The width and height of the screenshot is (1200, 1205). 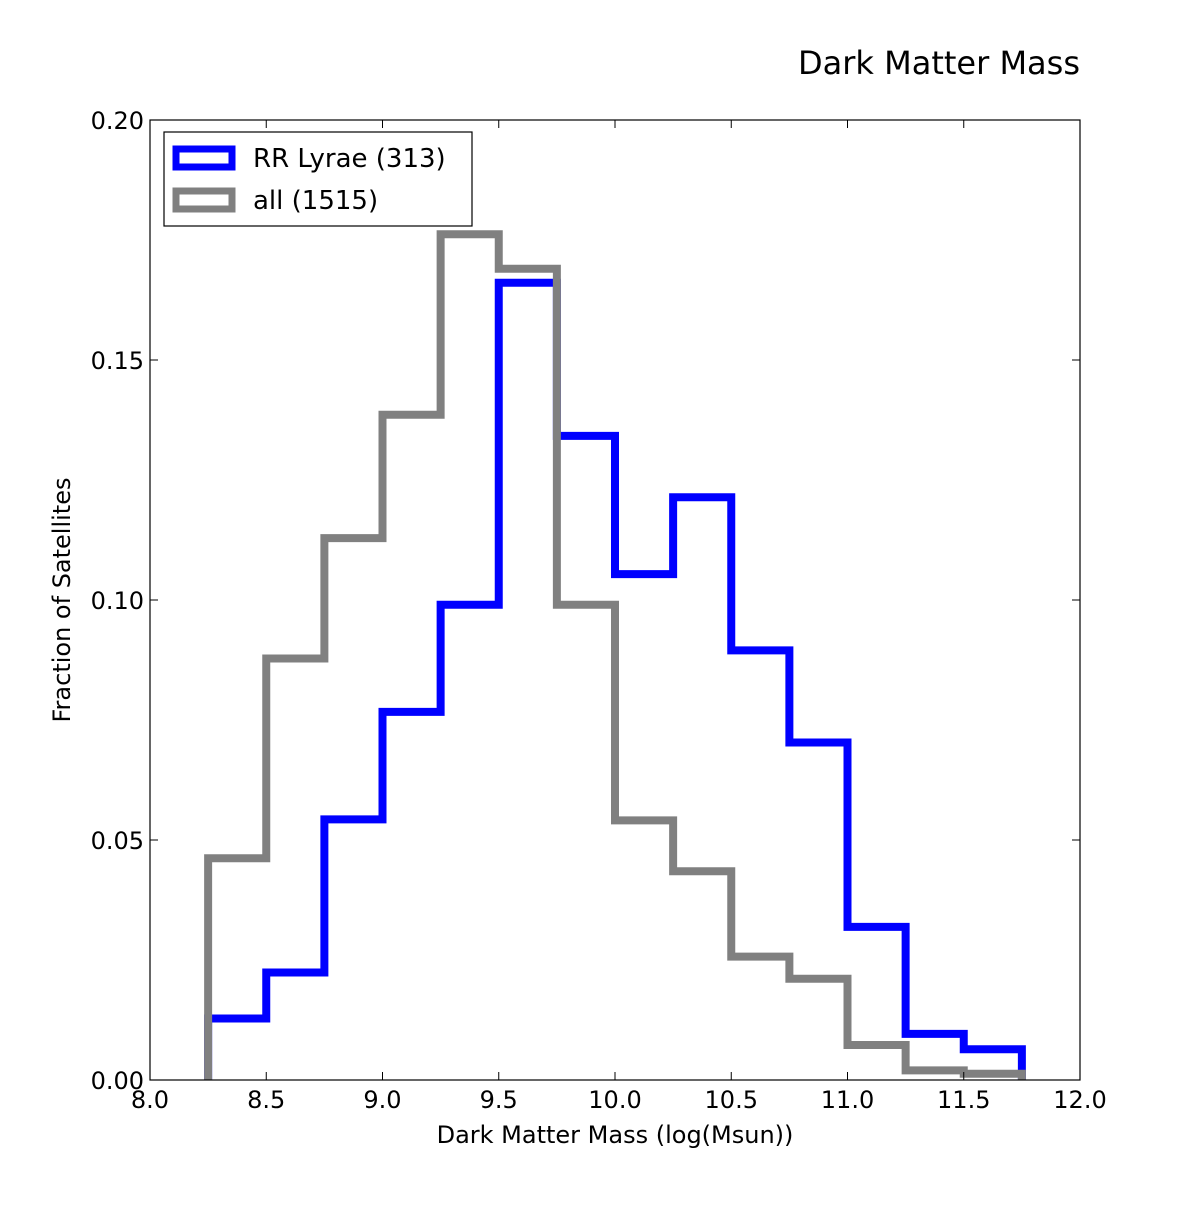 I want to click on chart-title: Dark Matter Mass, so click(x=939, y=63).